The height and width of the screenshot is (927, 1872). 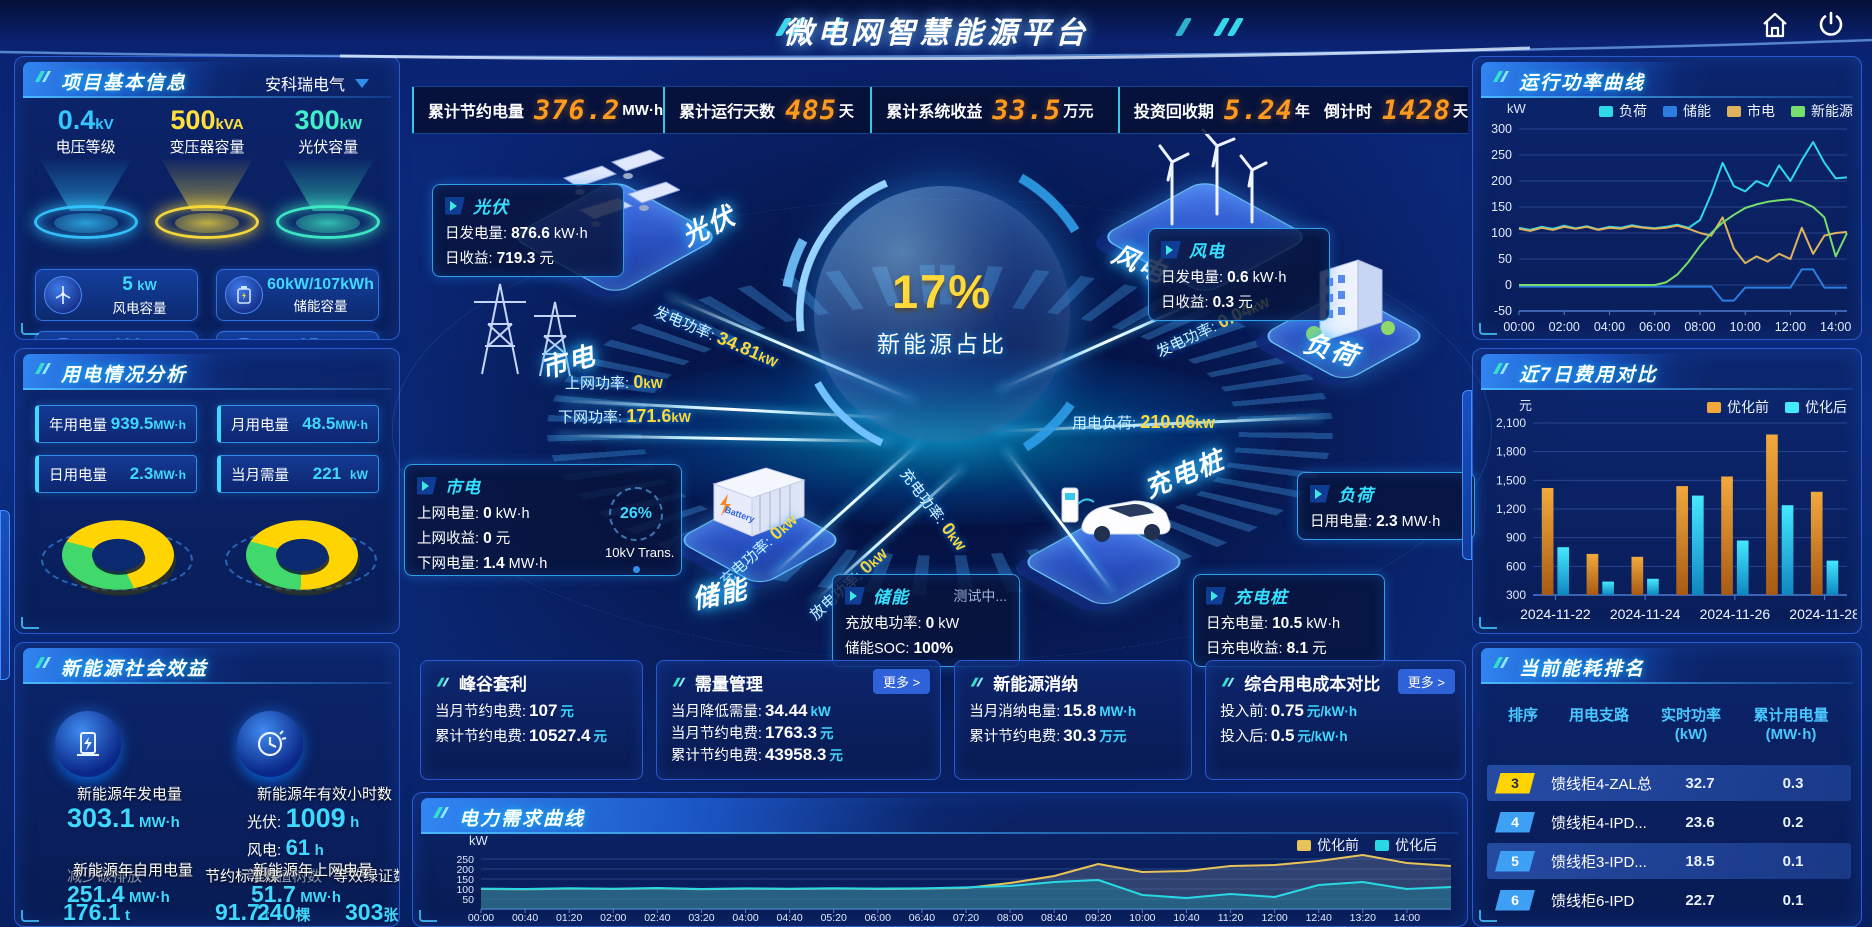 What do you see at coordinates (878, 918) in the screenshot?
I see `svg-text: 06:00` at bounding box center [878, 918].